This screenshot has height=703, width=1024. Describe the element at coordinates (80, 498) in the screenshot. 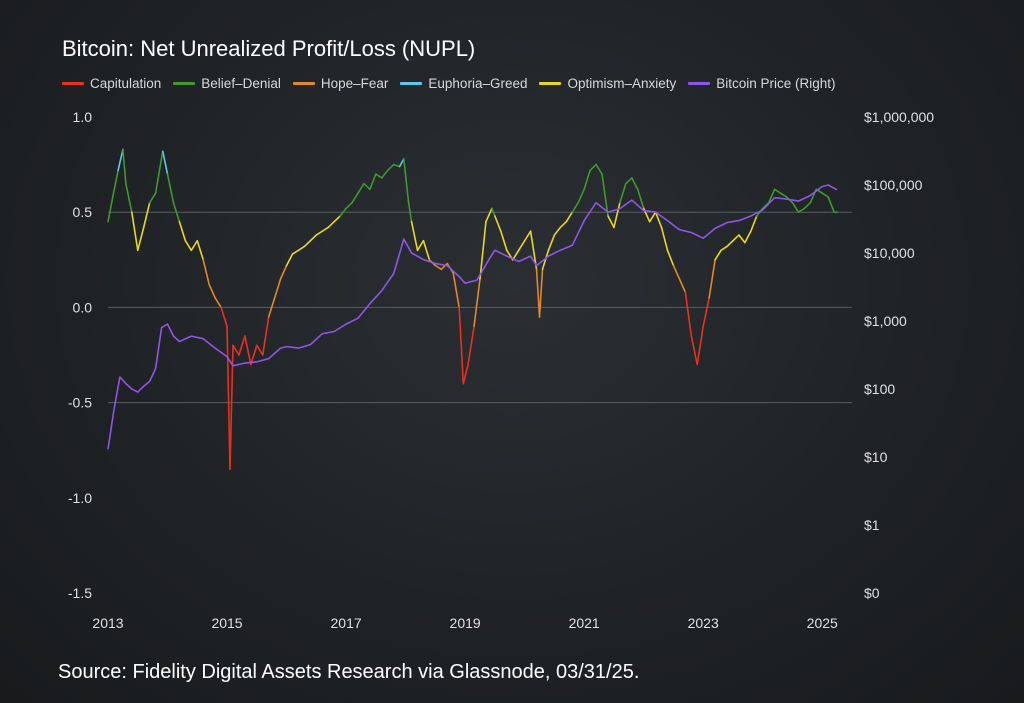

I see `y-left-tick-label: -1.0` at that location.